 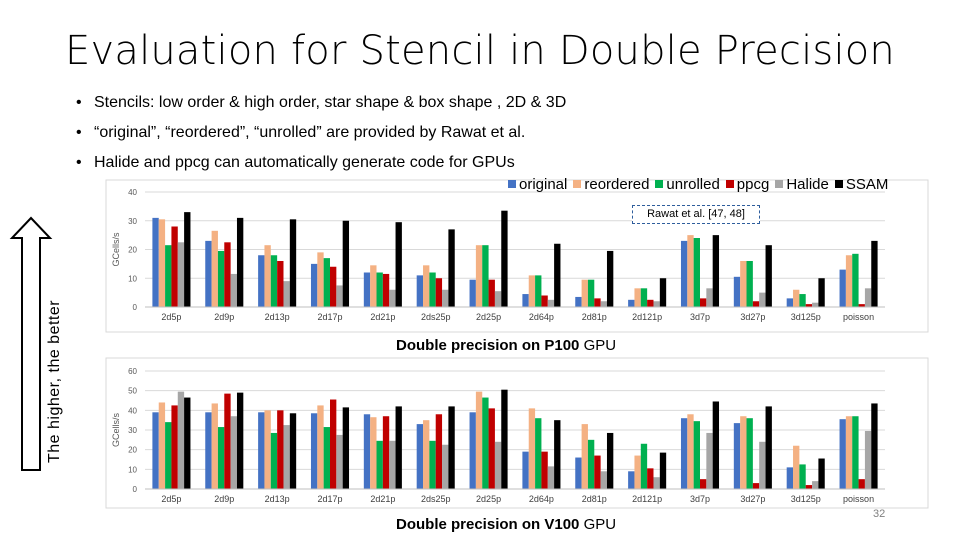 What do you see at coordinates (329, 499) in the screenshot?
I see `x-tick-label: 2d17p` at bounding box center [329, 499].